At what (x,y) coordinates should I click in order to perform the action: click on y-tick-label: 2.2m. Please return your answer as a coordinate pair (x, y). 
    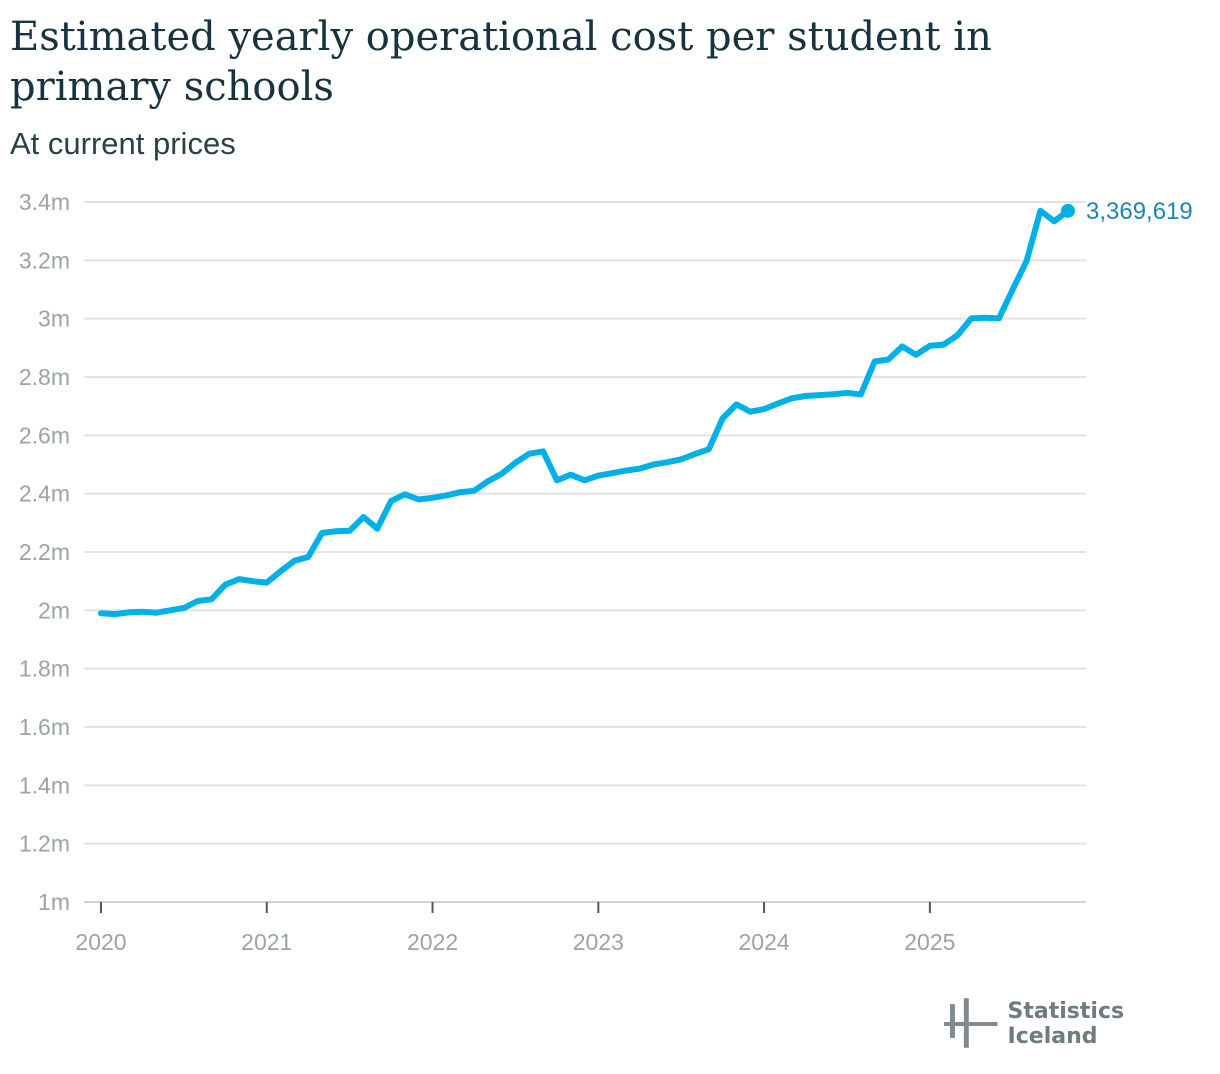
    Looking at the image, I should click on (44, 552).